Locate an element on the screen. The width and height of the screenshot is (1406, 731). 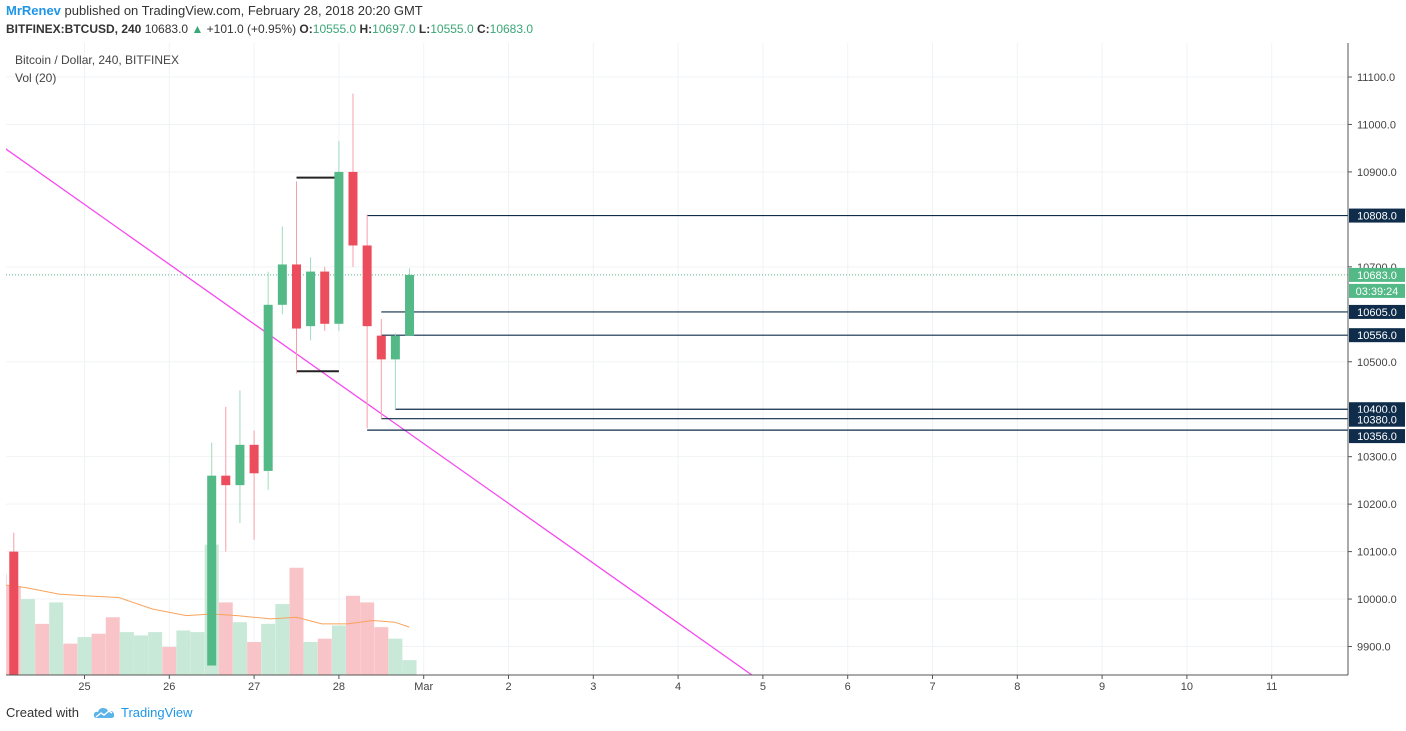
price-tick-label: 10200.0 is located at coordinates (1377, 505).